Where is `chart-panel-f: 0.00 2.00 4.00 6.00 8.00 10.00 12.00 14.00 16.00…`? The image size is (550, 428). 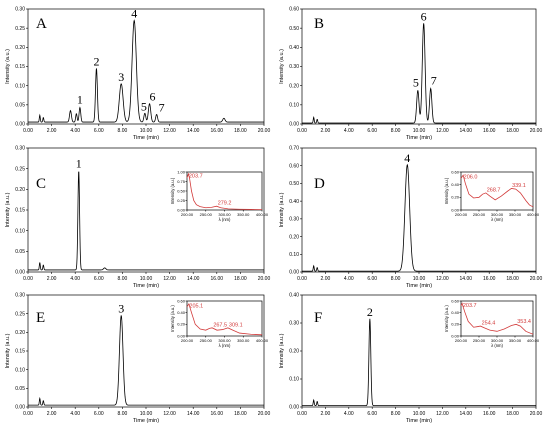 chart-panel-f: 0.00 2.00 4.00 6.00 8.00 10.00 12.00 14.00 16.00… is located at coordinates (410, 358).